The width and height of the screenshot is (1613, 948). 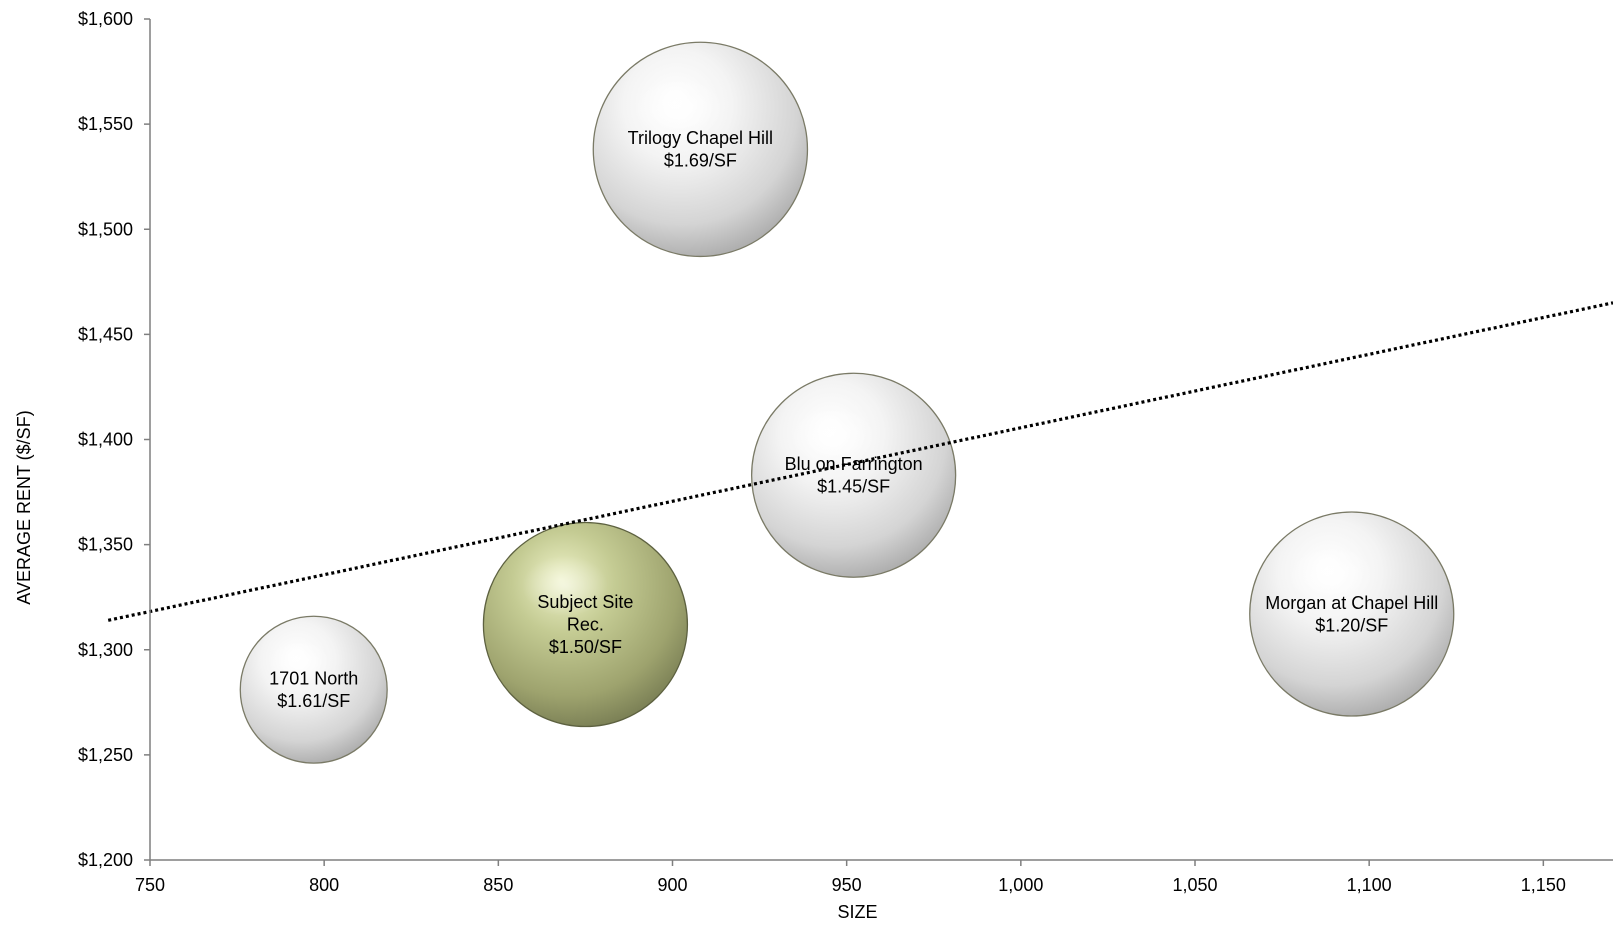 I want to click on y-axis-title: AVERAGE RENT ($/SF), so click(x=24, y=507).